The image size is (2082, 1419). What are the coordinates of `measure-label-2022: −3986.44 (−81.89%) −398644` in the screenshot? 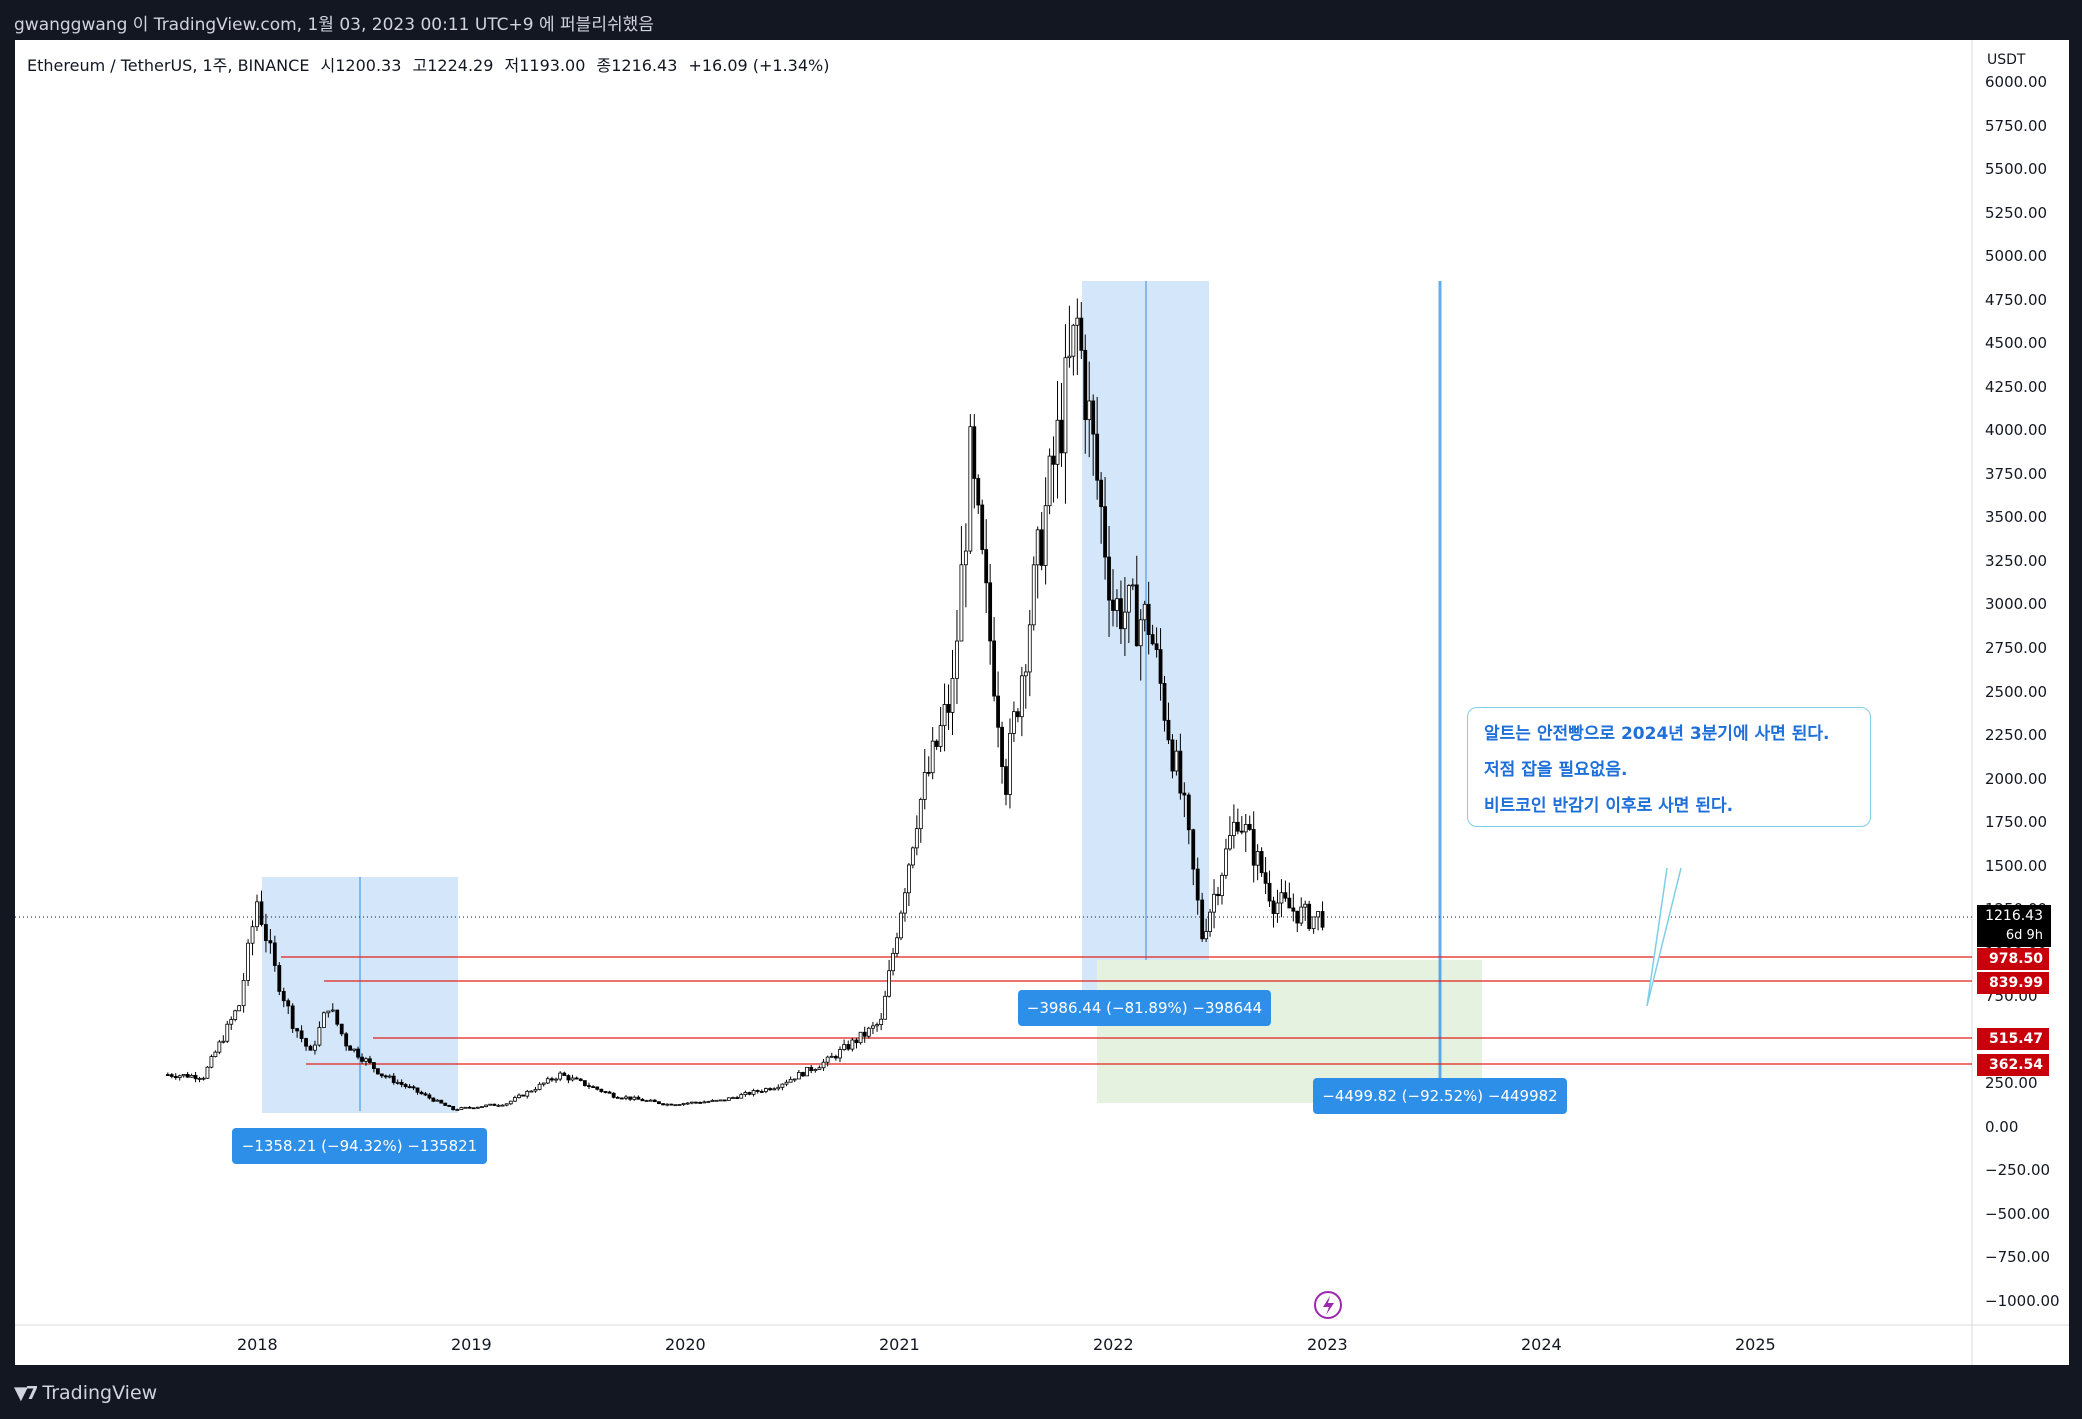 It's located at (1144, 1008).